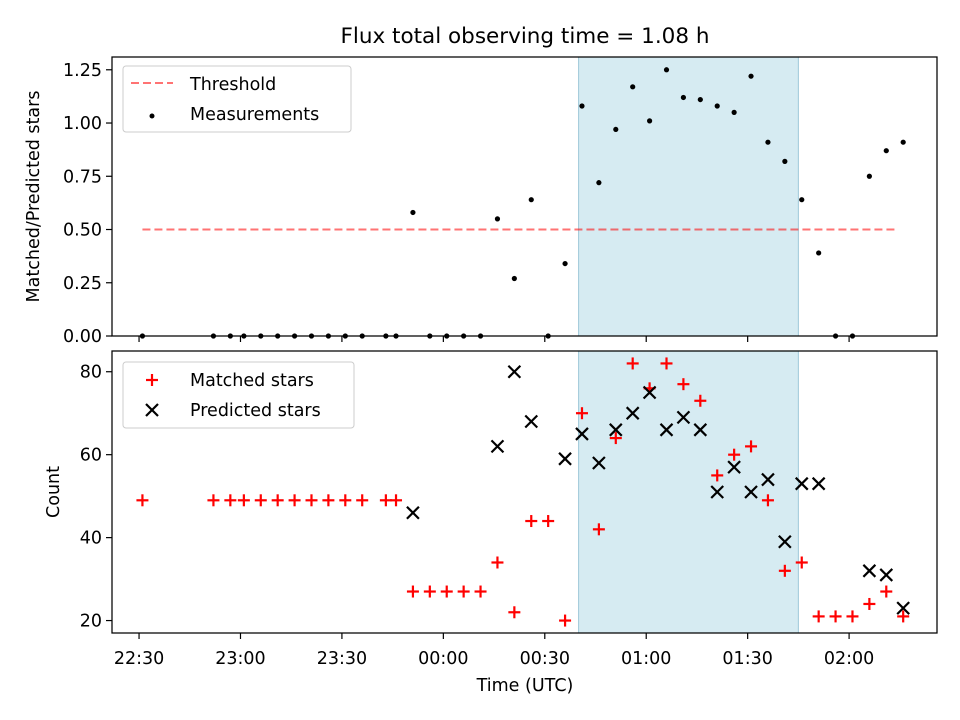  What do you see at coordinates (240, 659) in the screenshot?
I see `x-tick-label: 23:00` at bounding box center [240, 659].